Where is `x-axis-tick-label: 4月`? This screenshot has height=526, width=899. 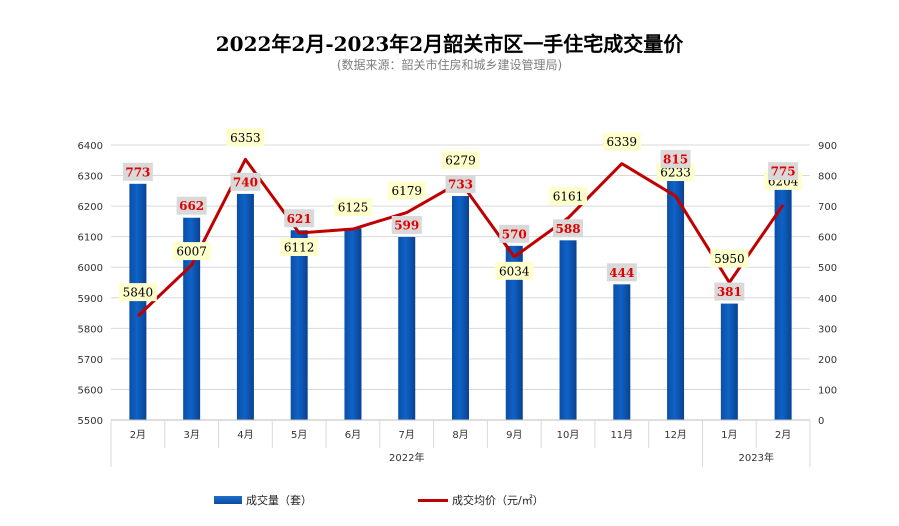 x-axis-tick-label: 4月 is located at coordinates (245, 435).